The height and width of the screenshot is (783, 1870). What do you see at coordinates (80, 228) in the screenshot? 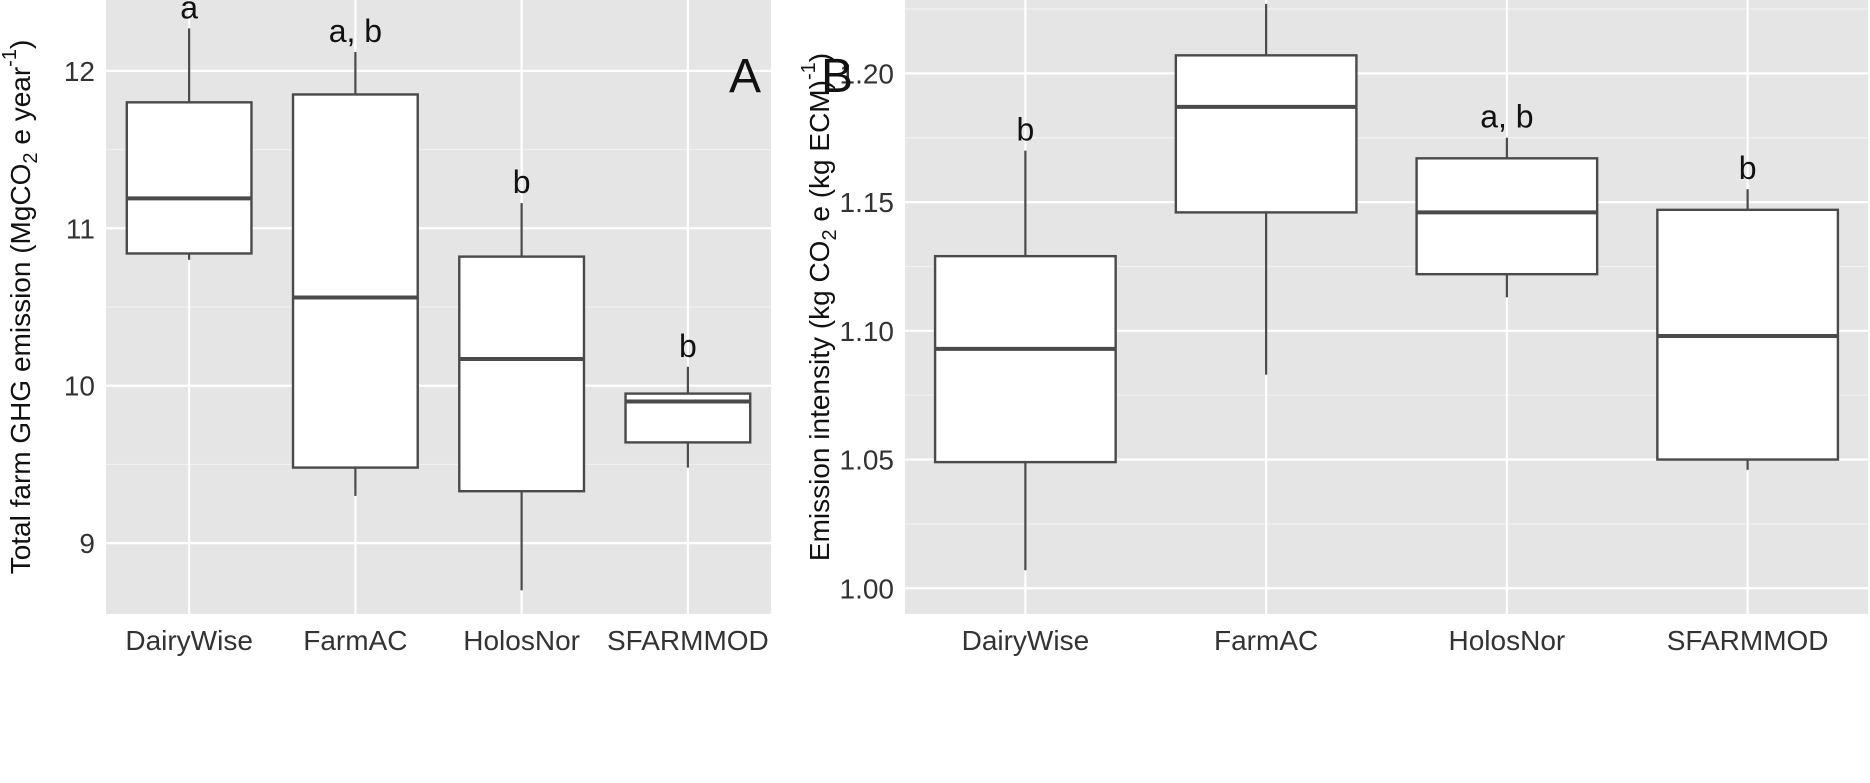
I see `y-tick-label: 11` at bounding box center [80, 228].